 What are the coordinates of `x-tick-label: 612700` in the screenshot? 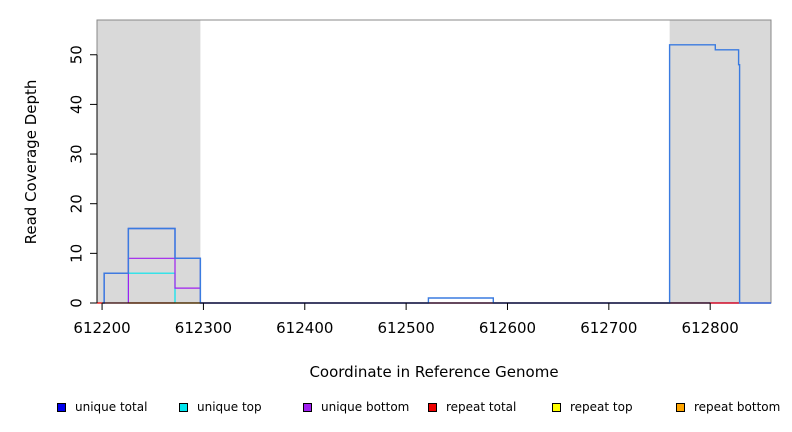 It's located at (608, 328).